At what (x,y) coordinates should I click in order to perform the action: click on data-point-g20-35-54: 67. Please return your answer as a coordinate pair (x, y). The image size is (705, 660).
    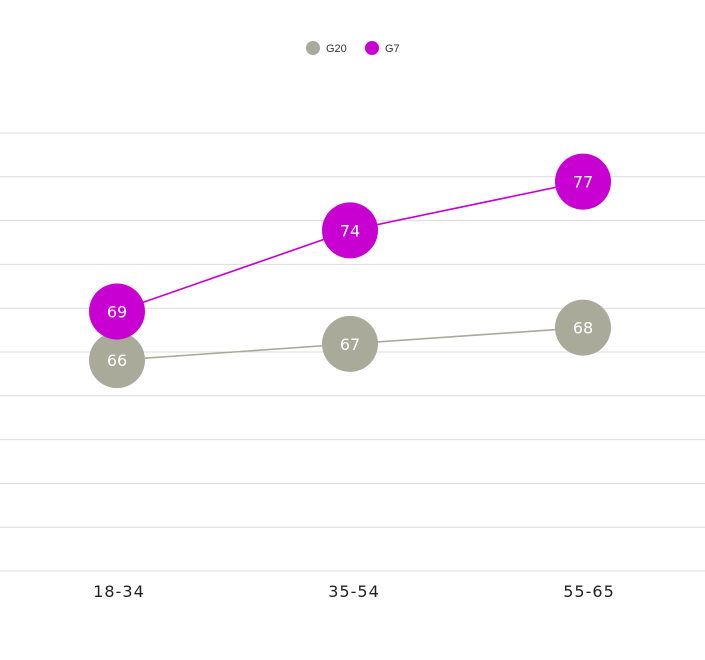
    Looking at the image, I should click on (350, 343).